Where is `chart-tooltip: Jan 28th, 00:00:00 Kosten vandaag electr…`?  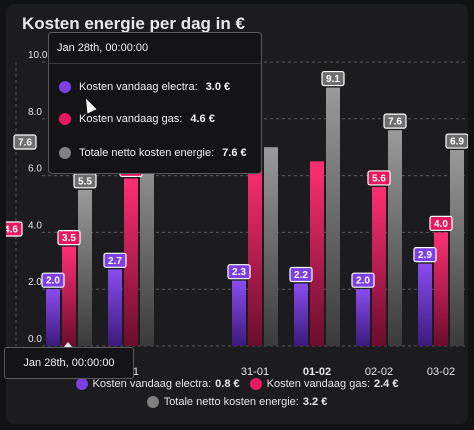
chart-tooltip: Jan 28th, 00:00:00 Kosten vandaag electr… is located at coordinates (155, 103).